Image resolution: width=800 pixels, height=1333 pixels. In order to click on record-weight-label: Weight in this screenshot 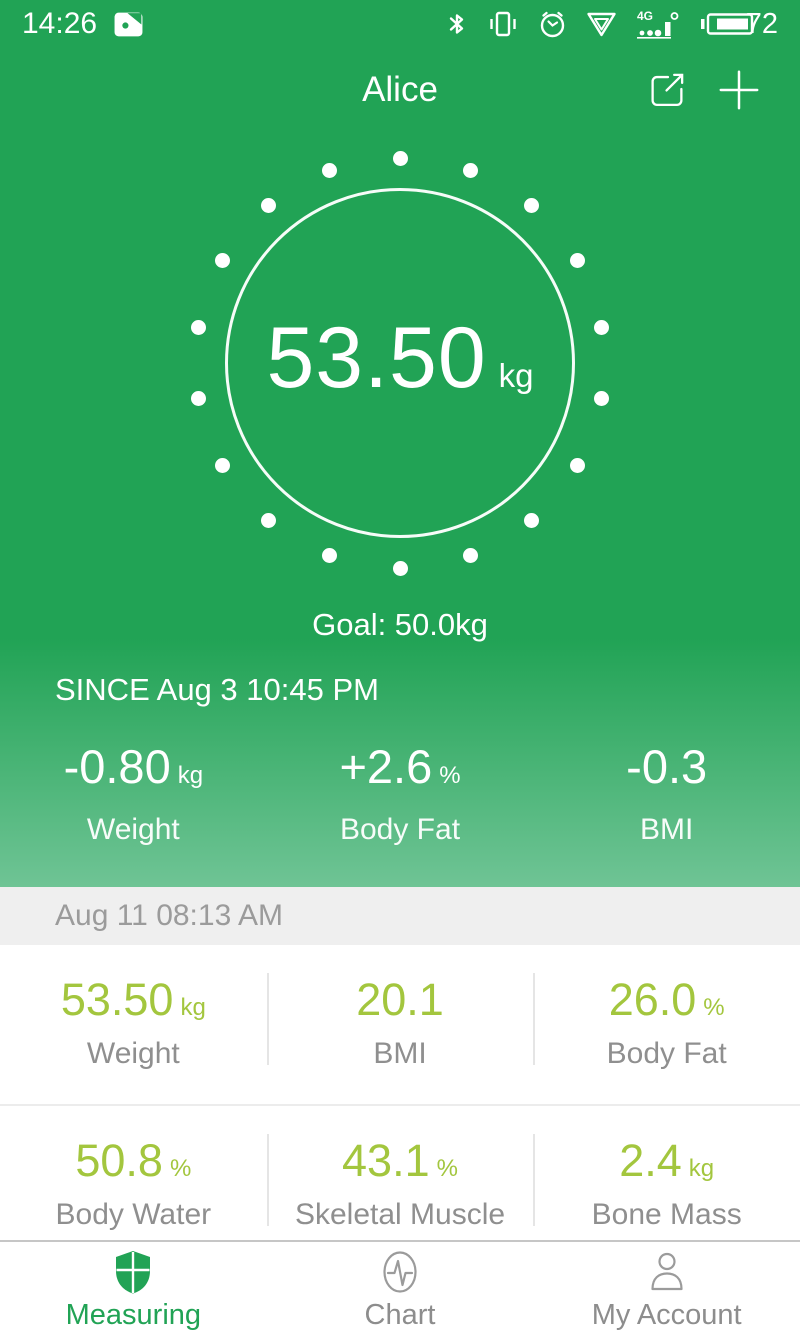, I will do `click(133, 1053)`.